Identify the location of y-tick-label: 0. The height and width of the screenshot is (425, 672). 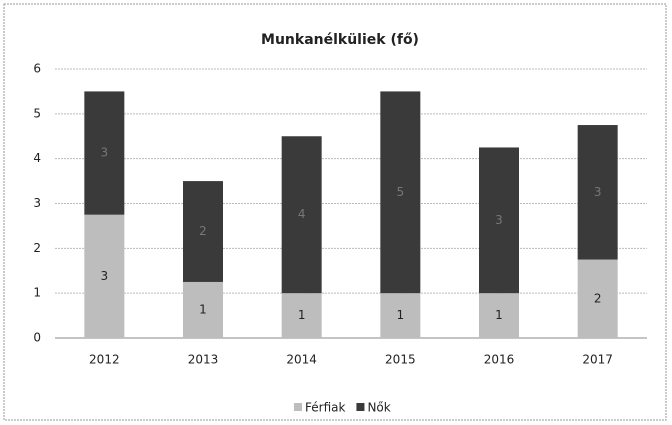
(37, 338).